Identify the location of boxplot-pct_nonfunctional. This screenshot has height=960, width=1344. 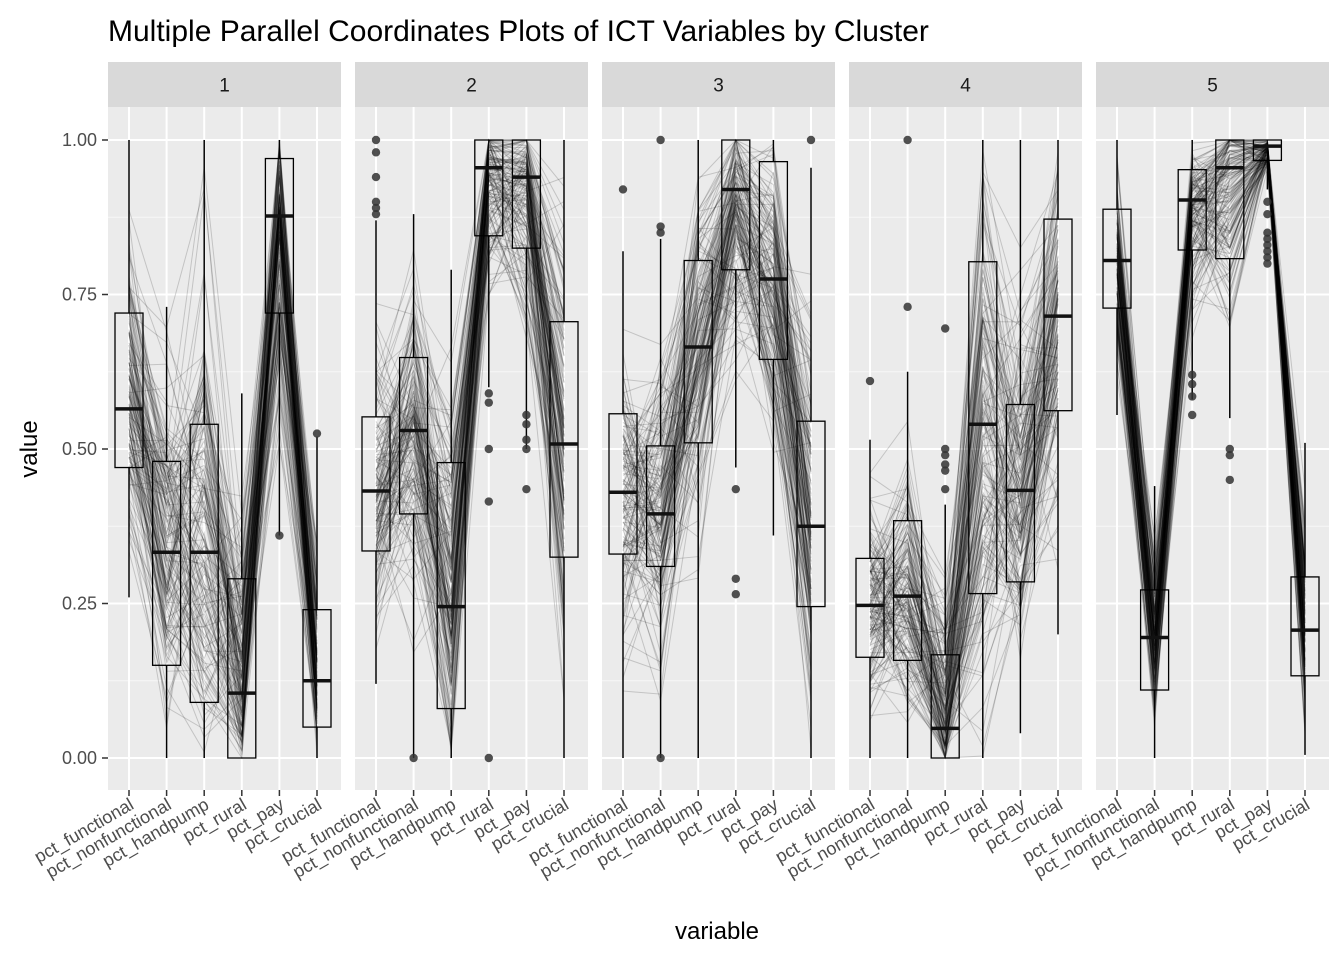
(907, 564).